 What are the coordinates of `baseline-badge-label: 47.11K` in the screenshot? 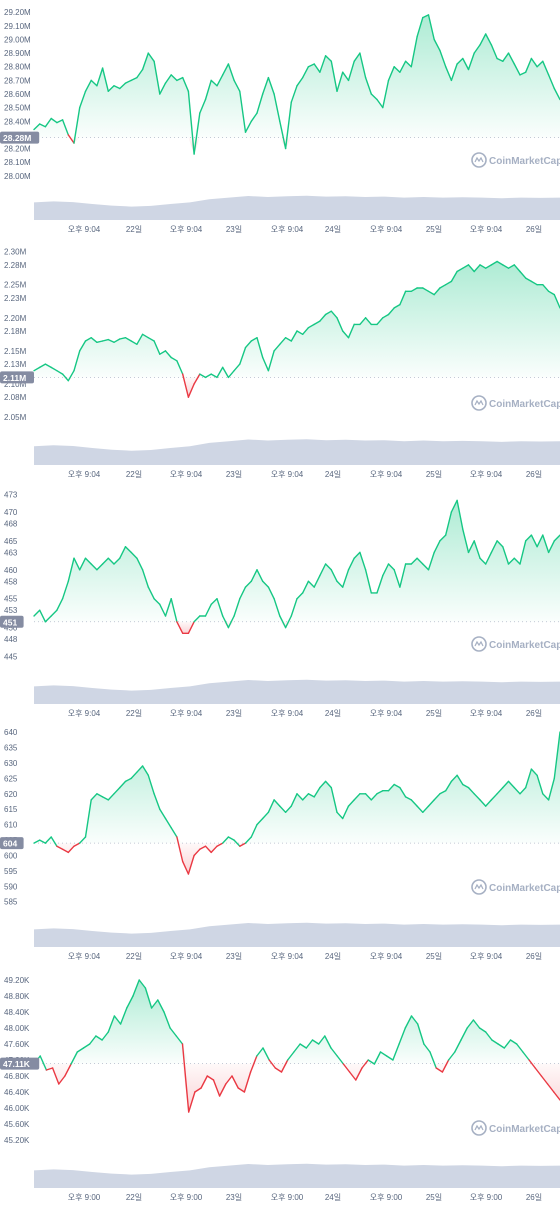 It's located at (17, 1064).